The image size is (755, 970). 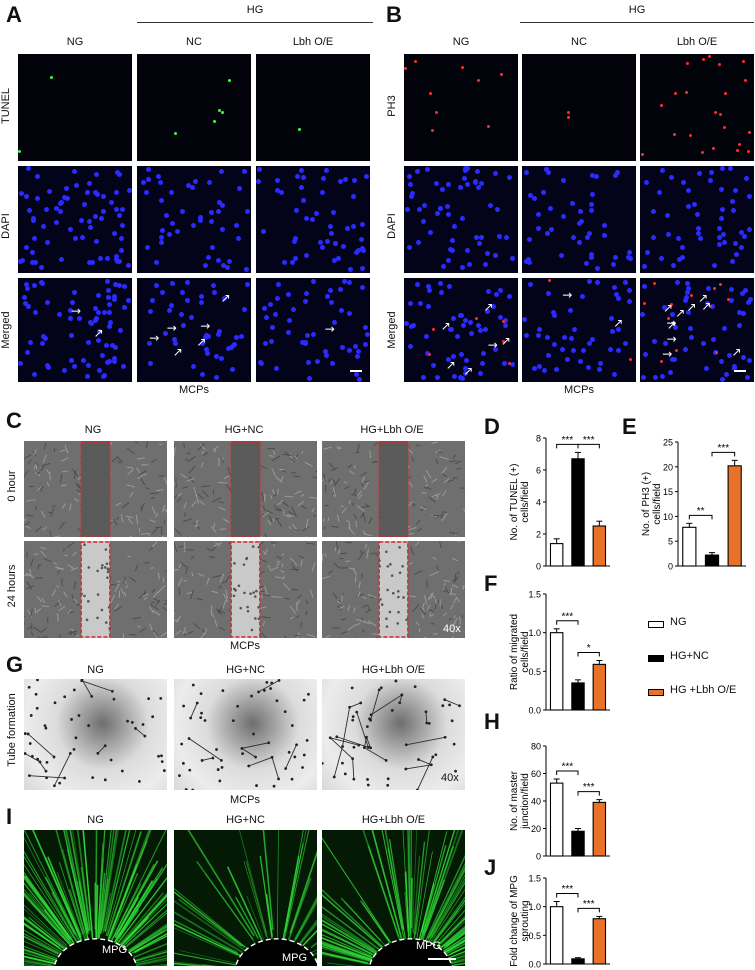 I want to click on merged-a-lbh-image: →, so click(x=313, y=330).